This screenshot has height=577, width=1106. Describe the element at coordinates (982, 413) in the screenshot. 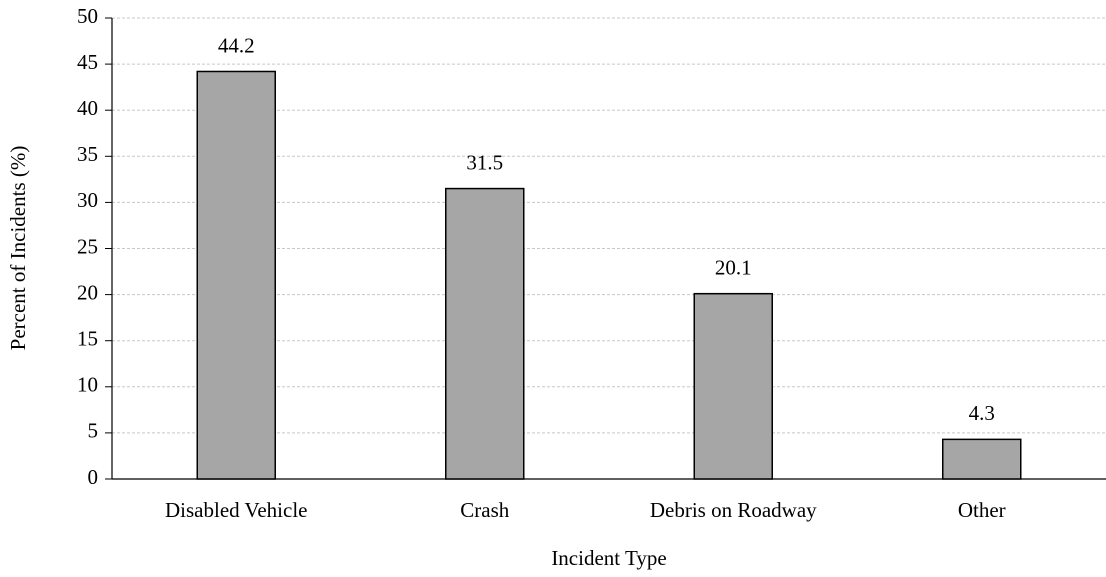

I see `data-label: 4.3` at that location.